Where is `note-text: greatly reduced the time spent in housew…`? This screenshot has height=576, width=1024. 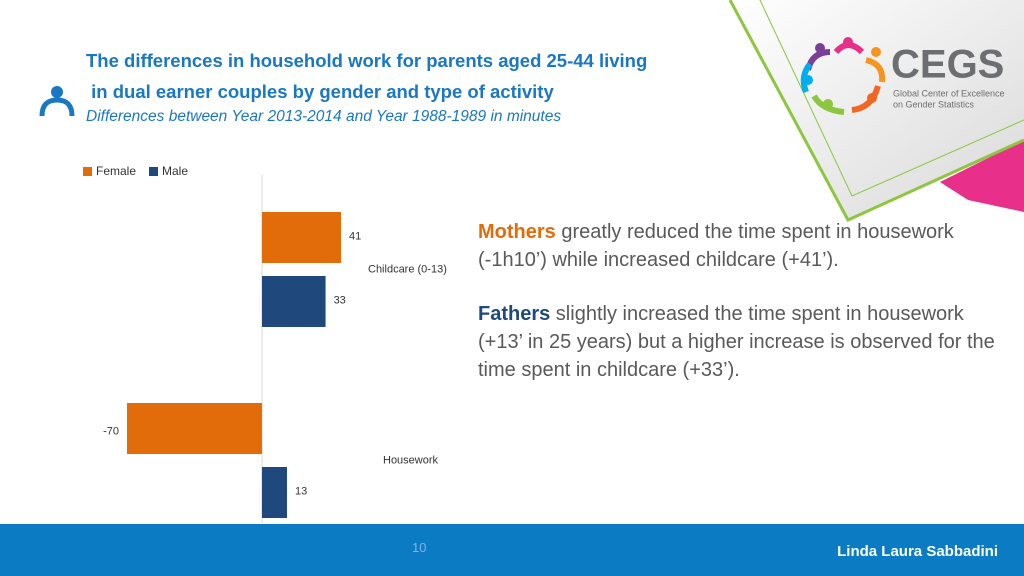 note-text: greatly reduced the time spent in housew… is located at coordinates (716, 246).